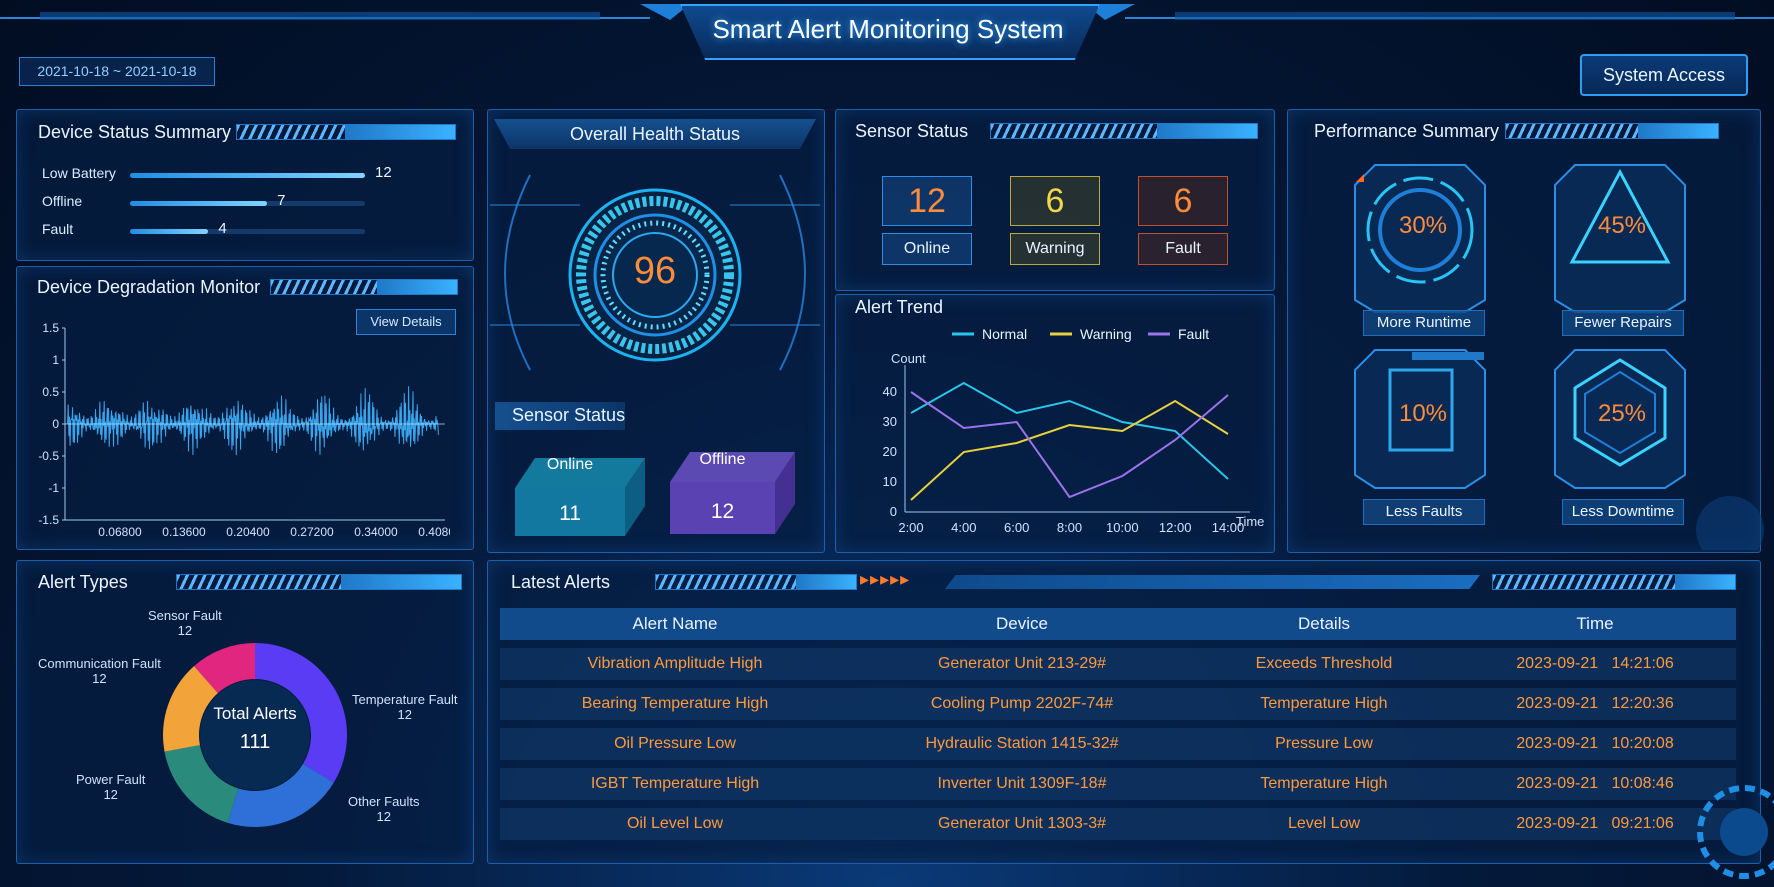 The height and width of the screenshot is (887, 1774). What do you see at coordinates (1423, 225) in the screenshot?
I see `performance-value: 30%` at bounding box center [1423, 225].